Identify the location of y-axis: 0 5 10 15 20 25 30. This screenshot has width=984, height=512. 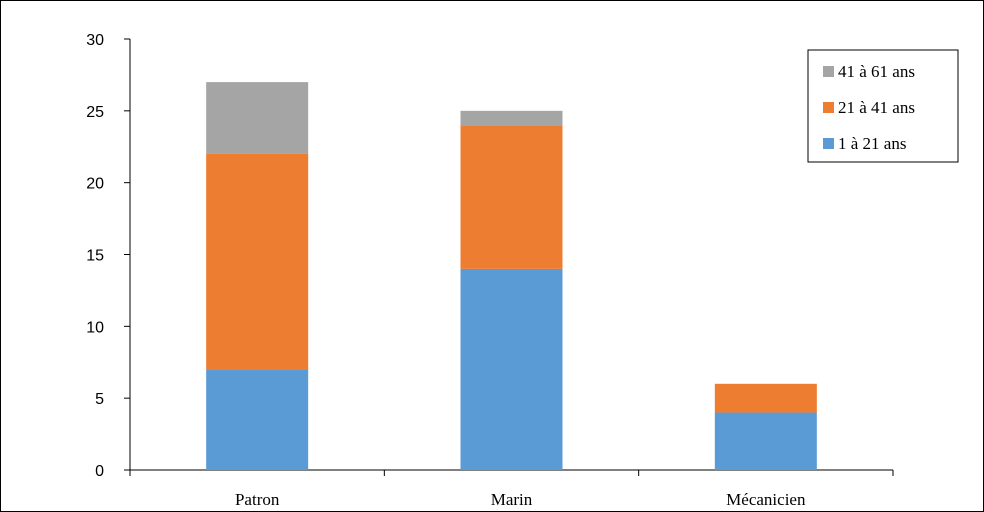
(108, 256).